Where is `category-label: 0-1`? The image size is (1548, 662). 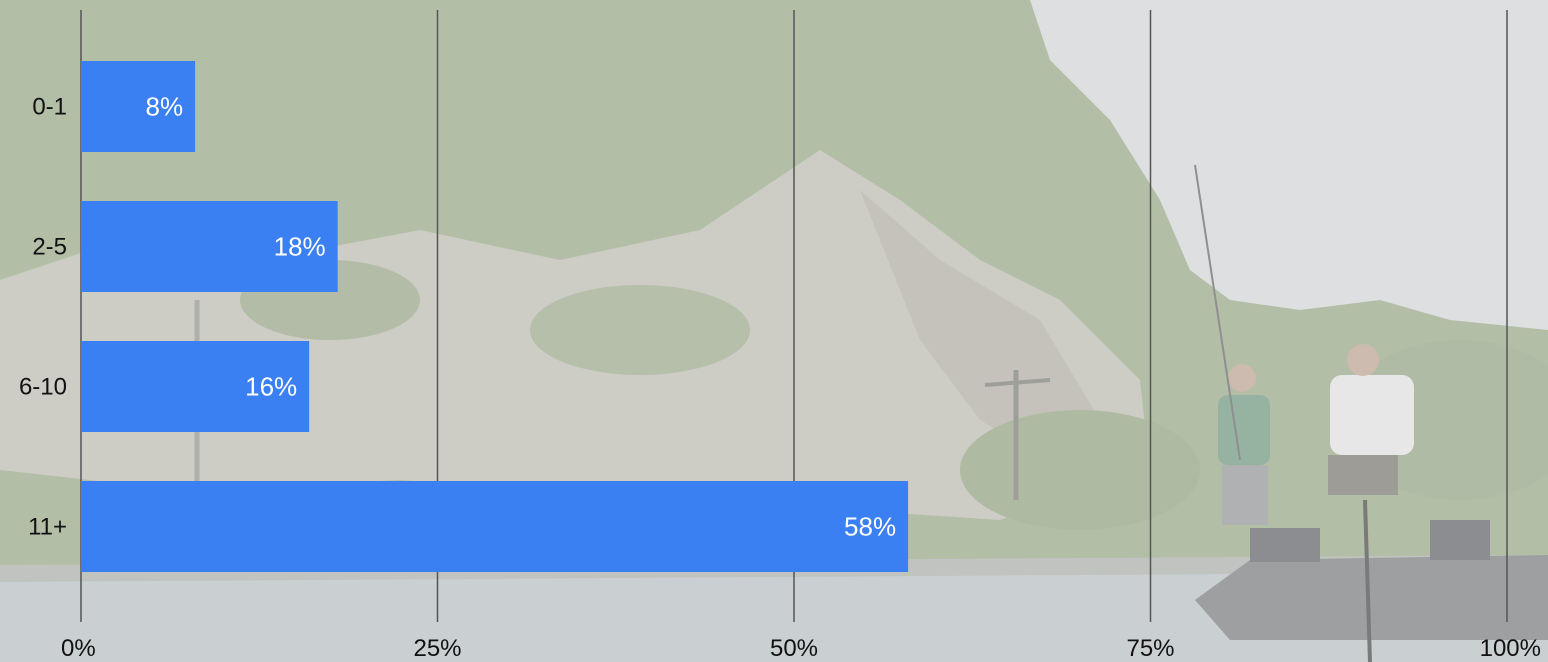
category-label: 0-1 is located at coordinates (49, 107).